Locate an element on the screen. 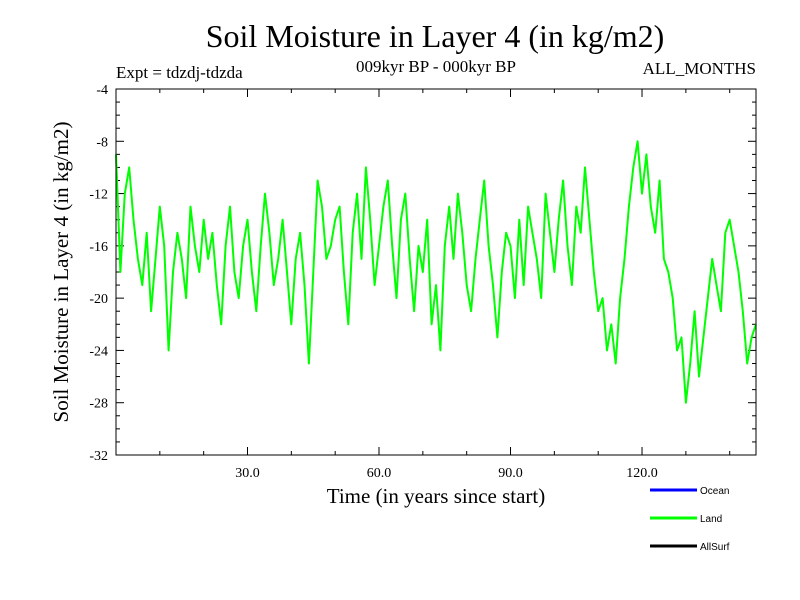 The width and height of the screenshot is (800, 600). y-tick-label: -8 is located at coordinates (102, 142).